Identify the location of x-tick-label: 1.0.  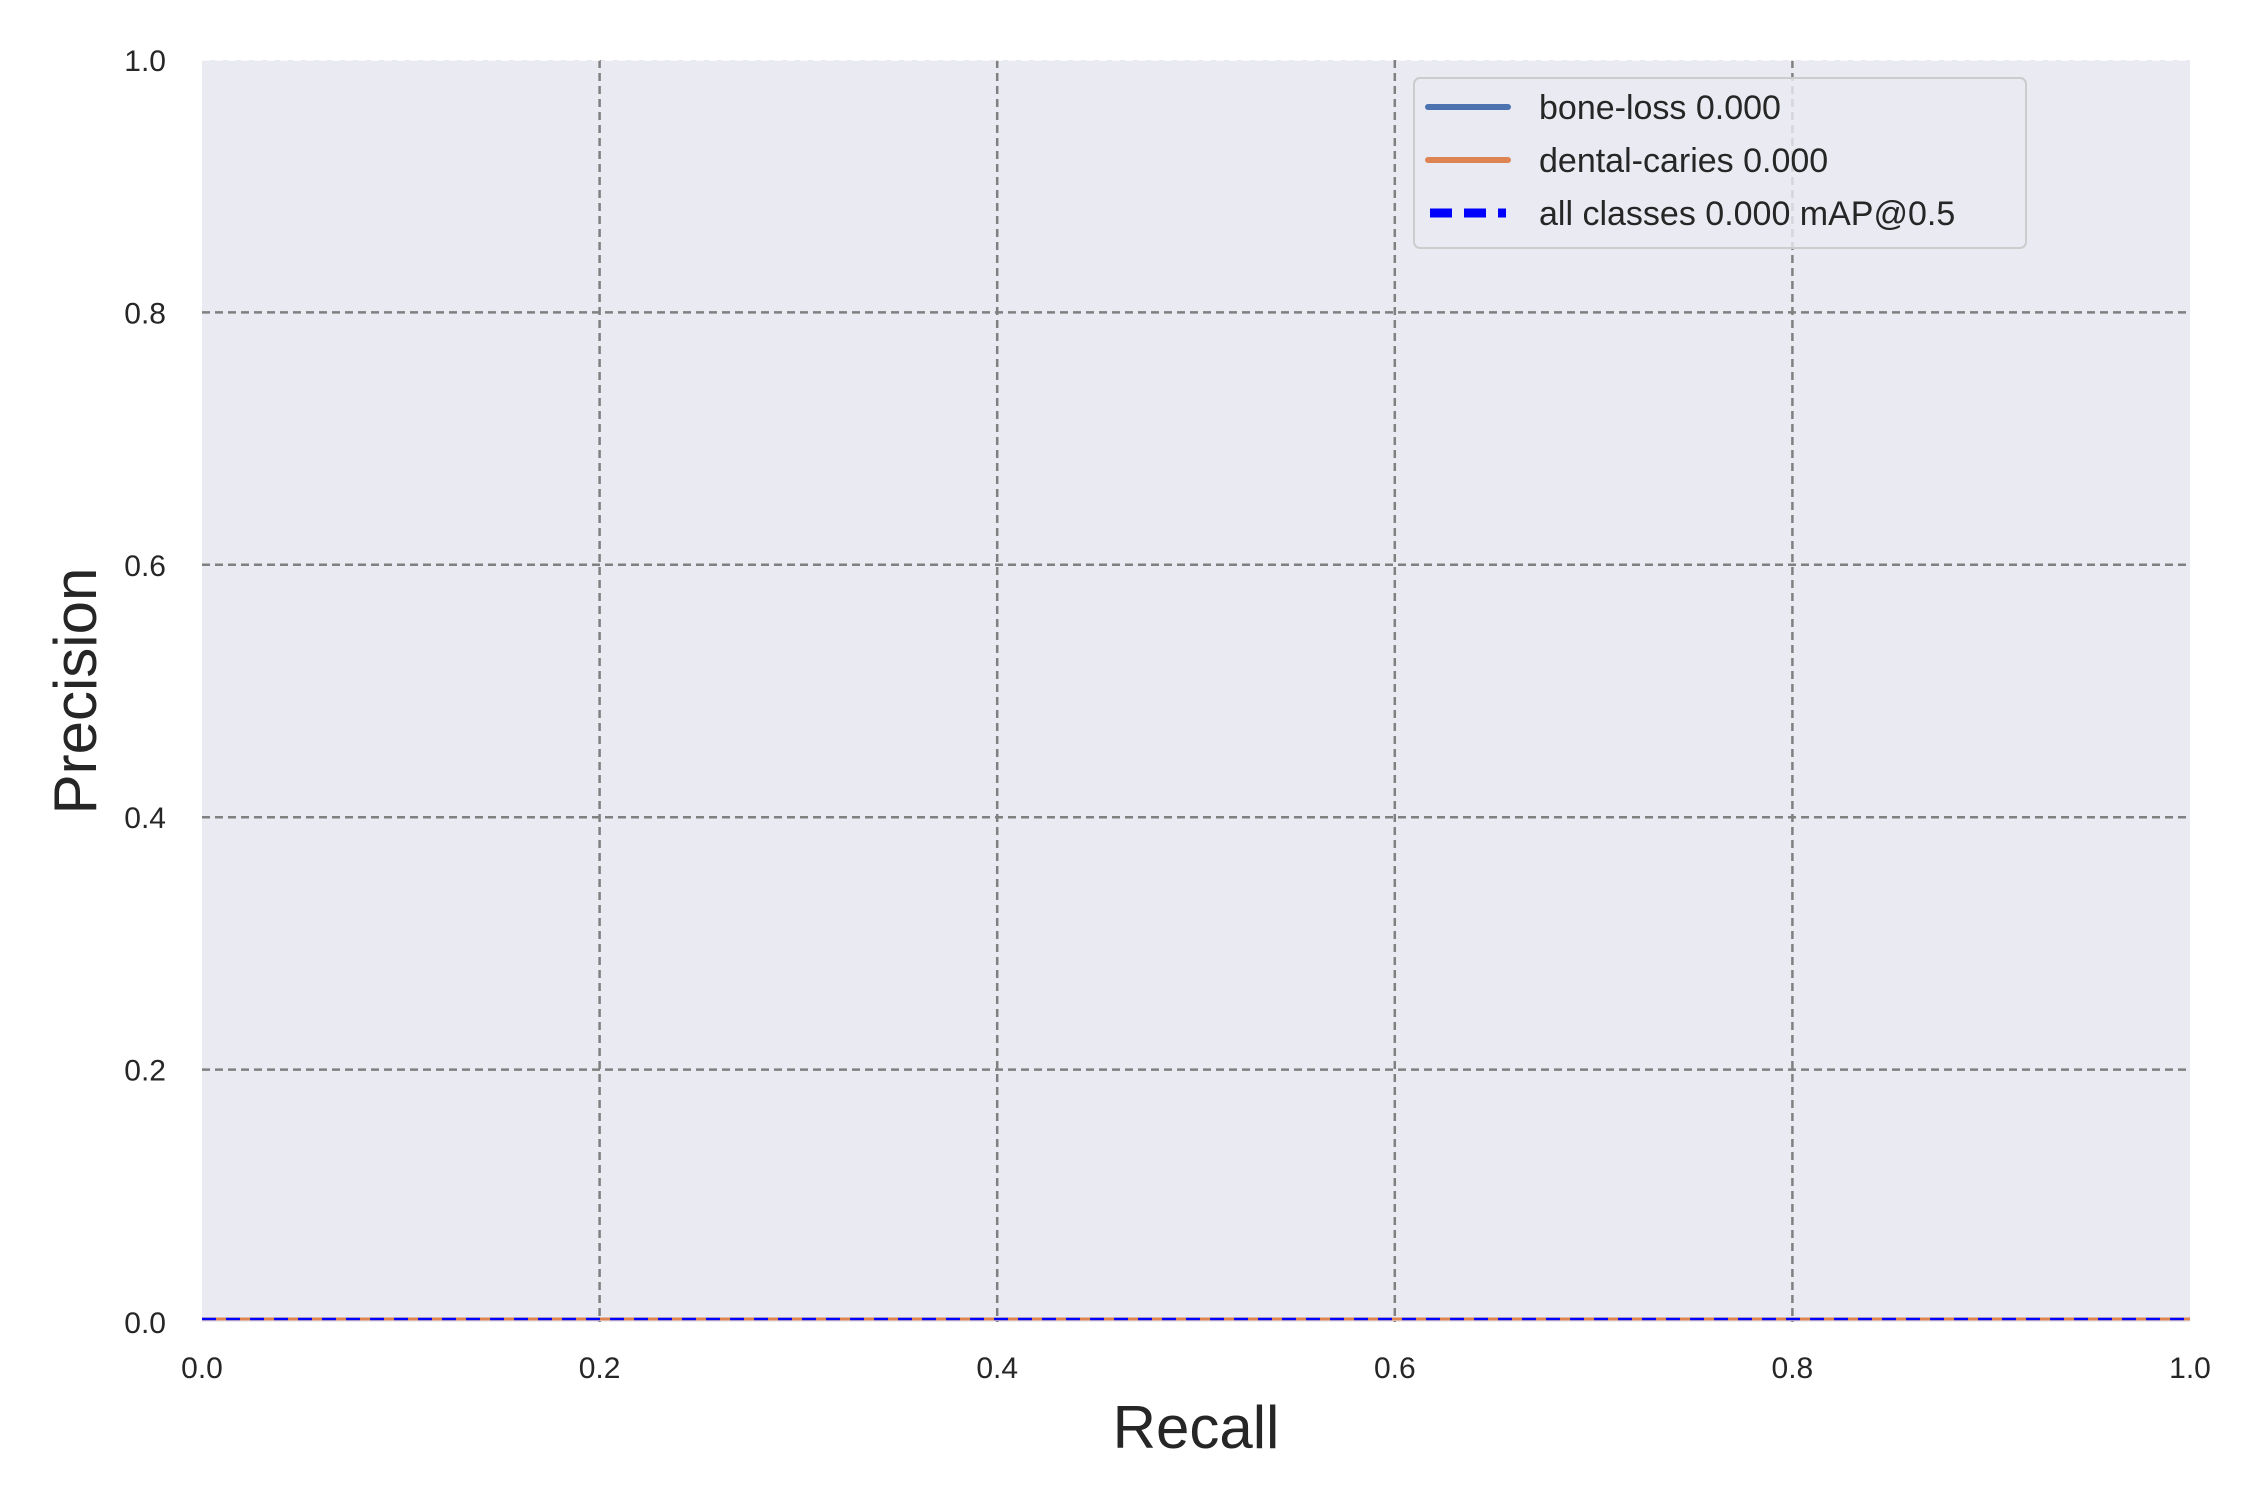
(2190, 1368).